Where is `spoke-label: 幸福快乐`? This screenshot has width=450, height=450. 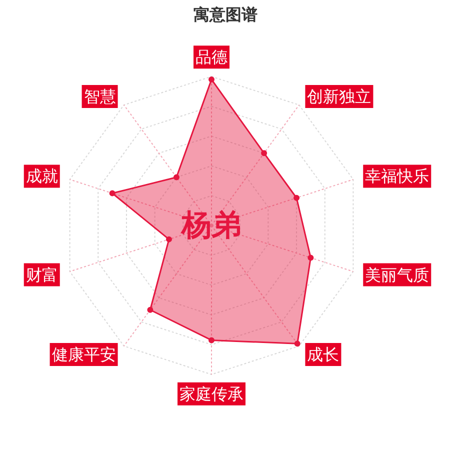
spoke-label: 幸福快乐 is located at coordinates (397, 176).